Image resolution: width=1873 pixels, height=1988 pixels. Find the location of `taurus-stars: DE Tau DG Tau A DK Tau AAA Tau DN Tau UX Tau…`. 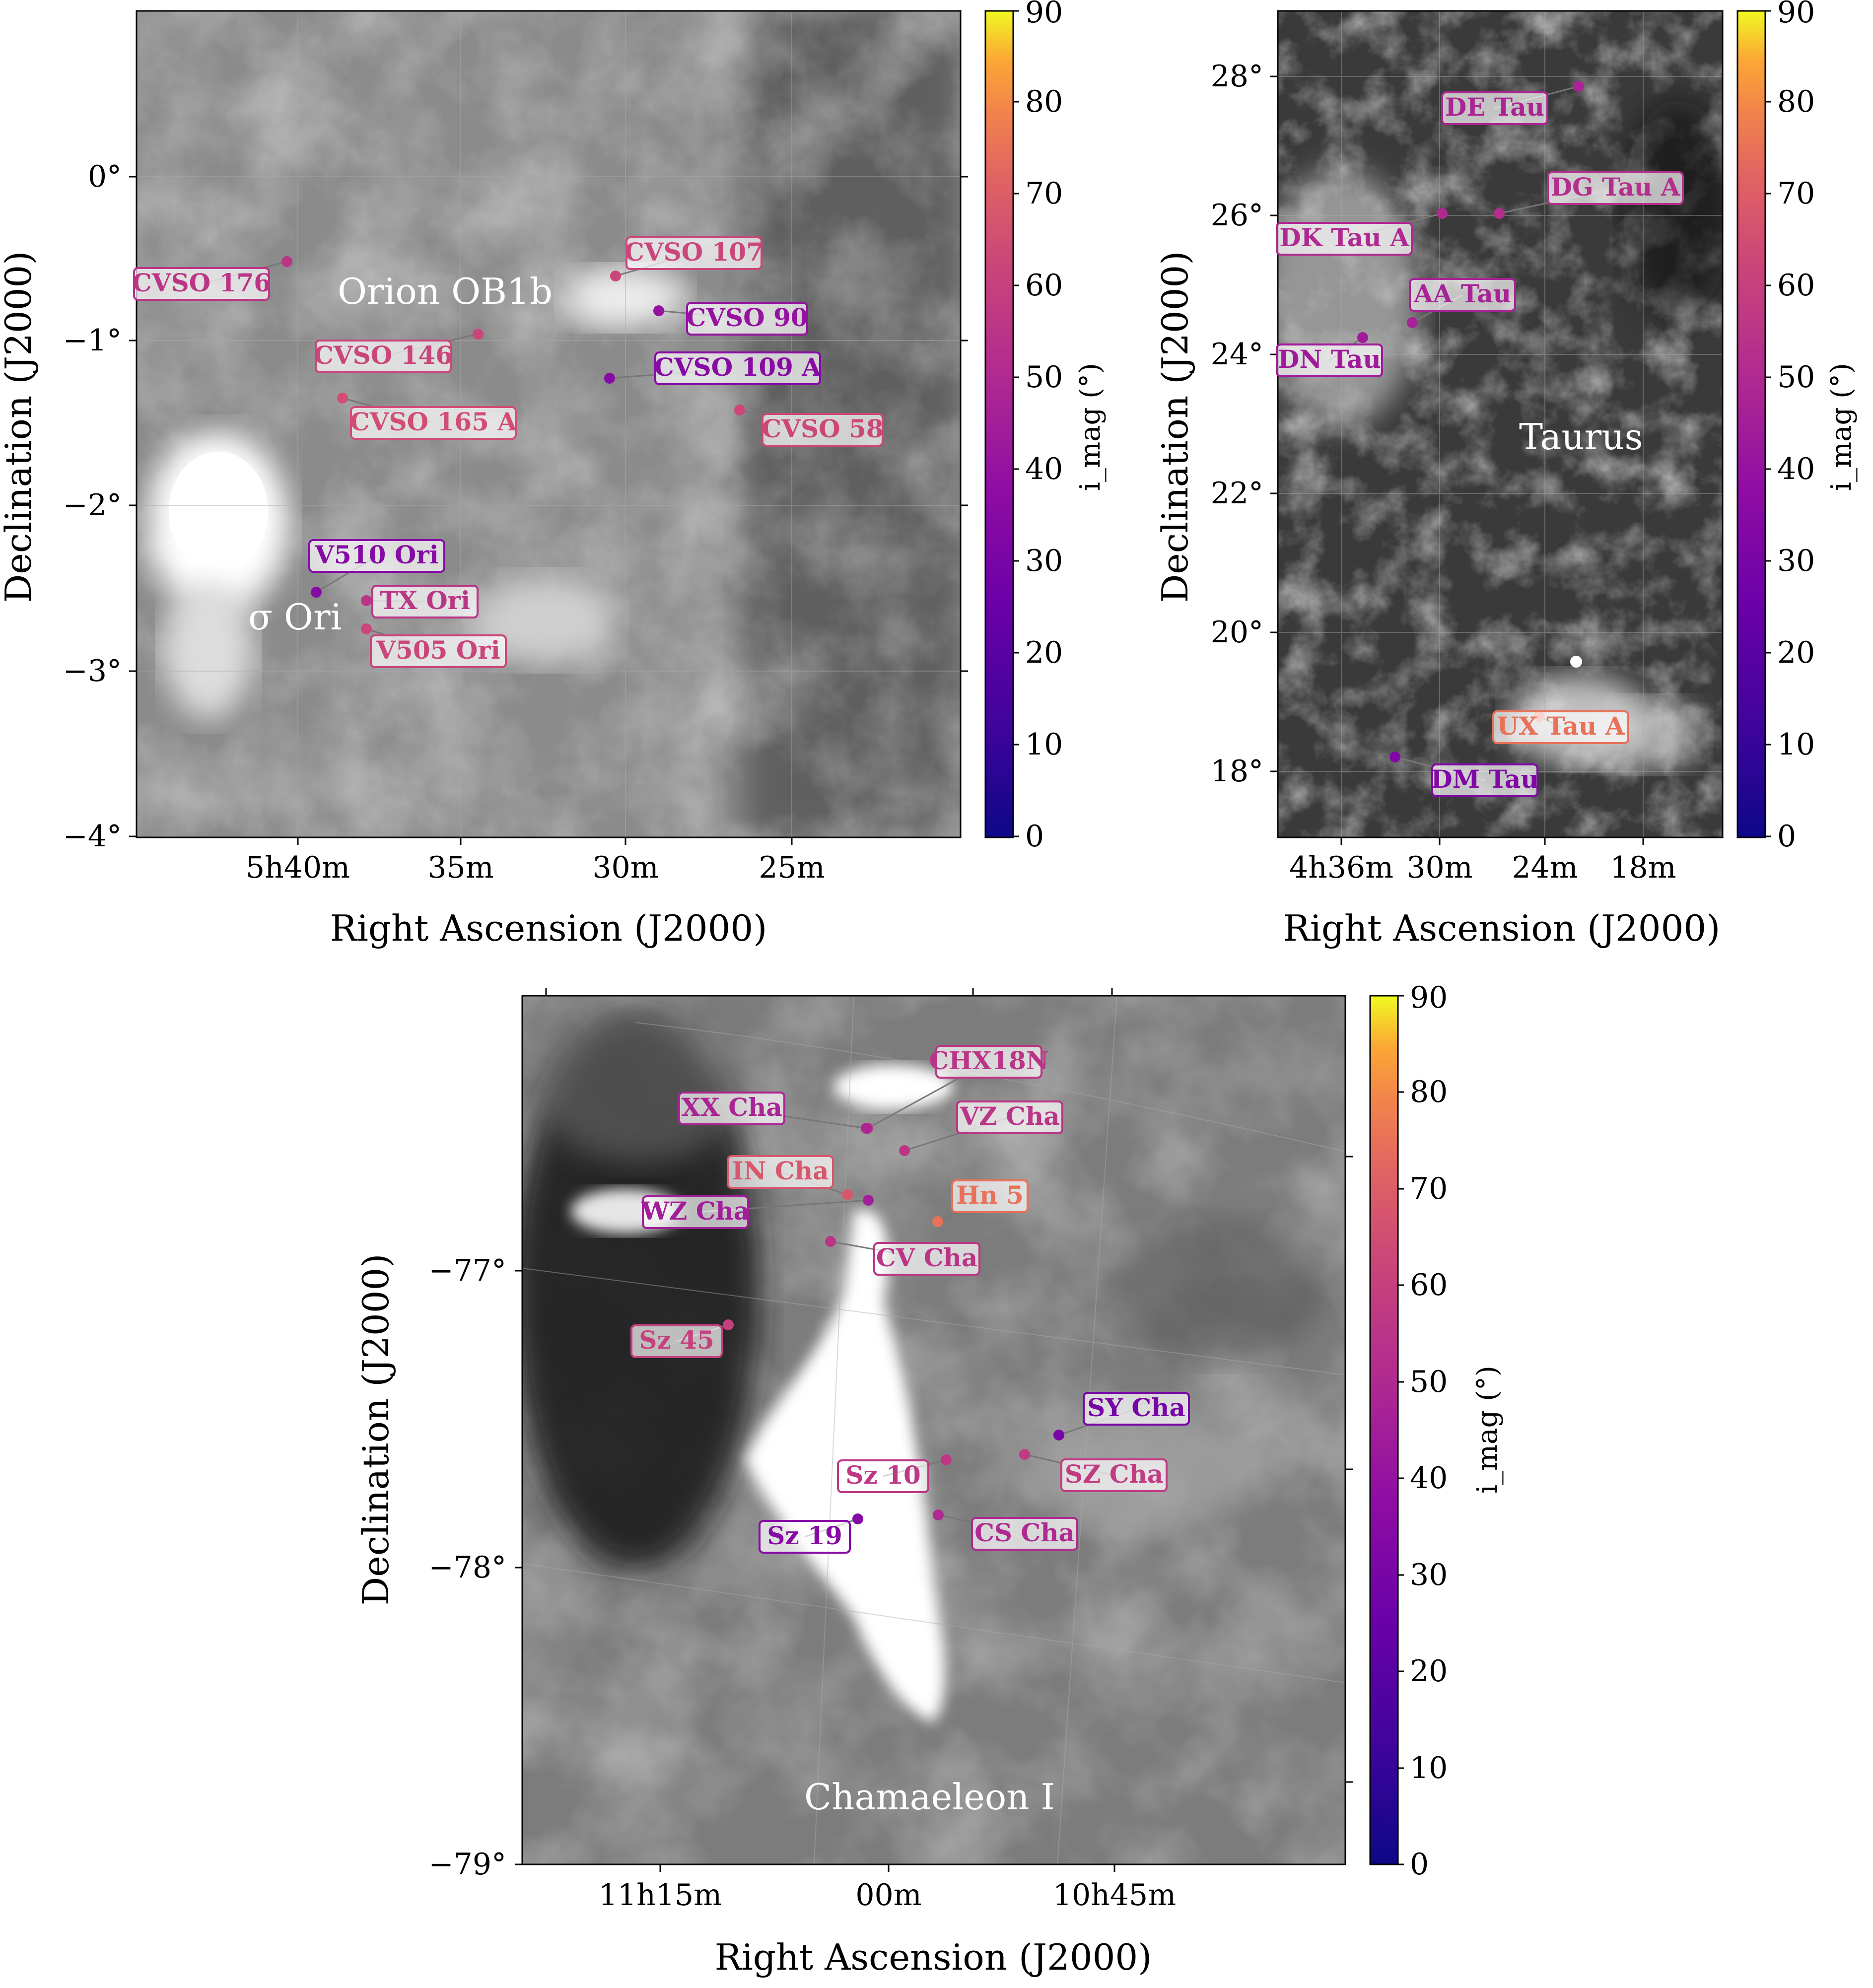

taurus-stars: DE Tau DG Tau A DK Tau AAA Tau DN Tau UX Tau… is located at coordinates (1480, 439).